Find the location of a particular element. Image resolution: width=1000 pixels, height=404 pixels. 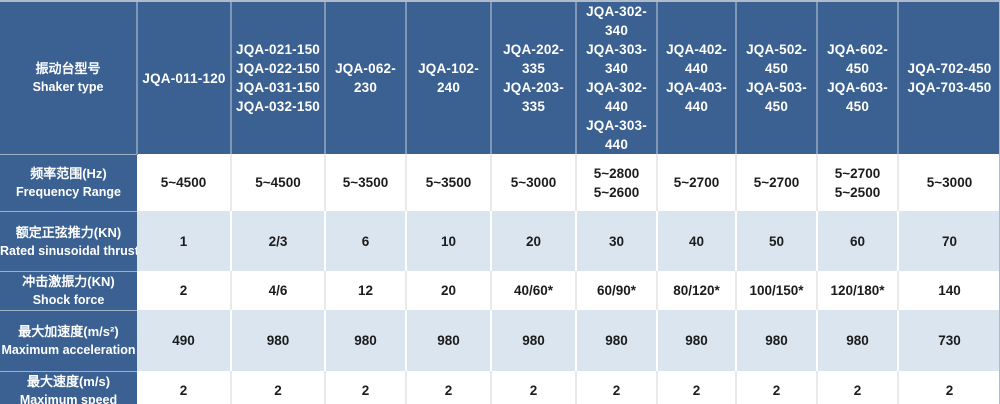

model-column-4: JQA-102-240 is located at coordinates (449, 78).